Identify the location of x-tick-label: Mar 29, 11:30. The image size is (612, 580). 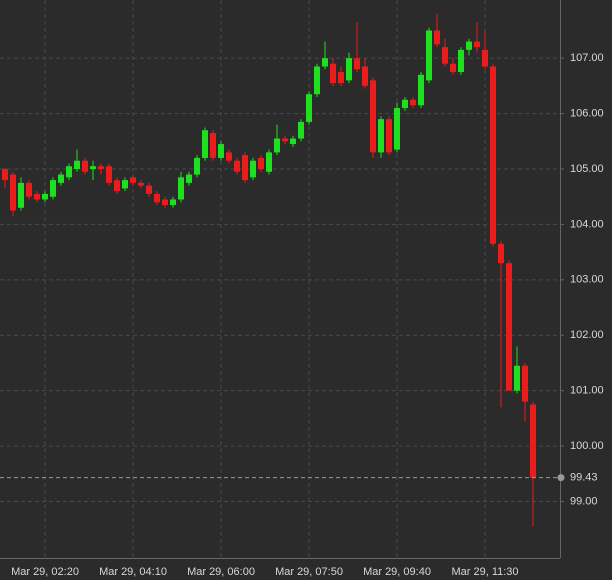
(484, 572).